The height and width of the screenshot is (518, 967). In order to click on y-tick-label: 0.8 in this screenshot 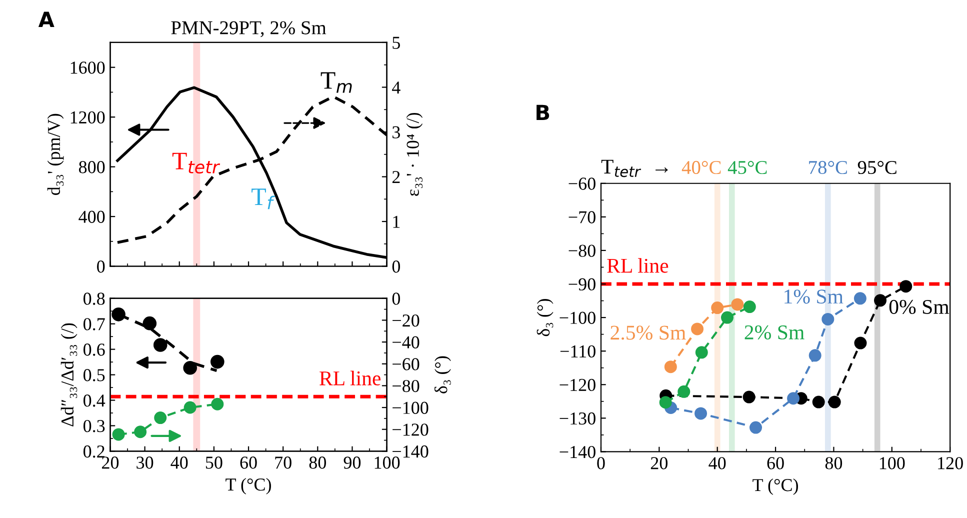, I will do `click(94, 298)`.